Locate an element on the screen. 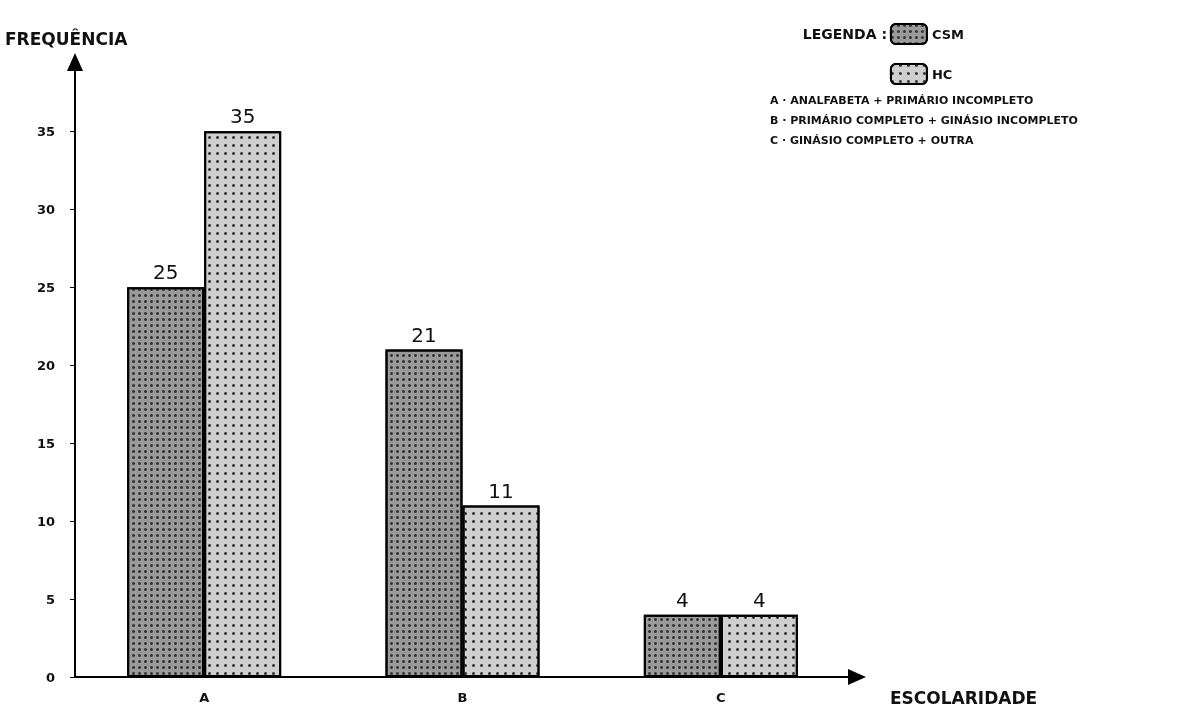 The height and width of the screenshot is (723, 1199). annotation: B · PRIMÁRIO COMPLETO + GINÁSIO INCOMPLETO is located at coordinates (924, 120).